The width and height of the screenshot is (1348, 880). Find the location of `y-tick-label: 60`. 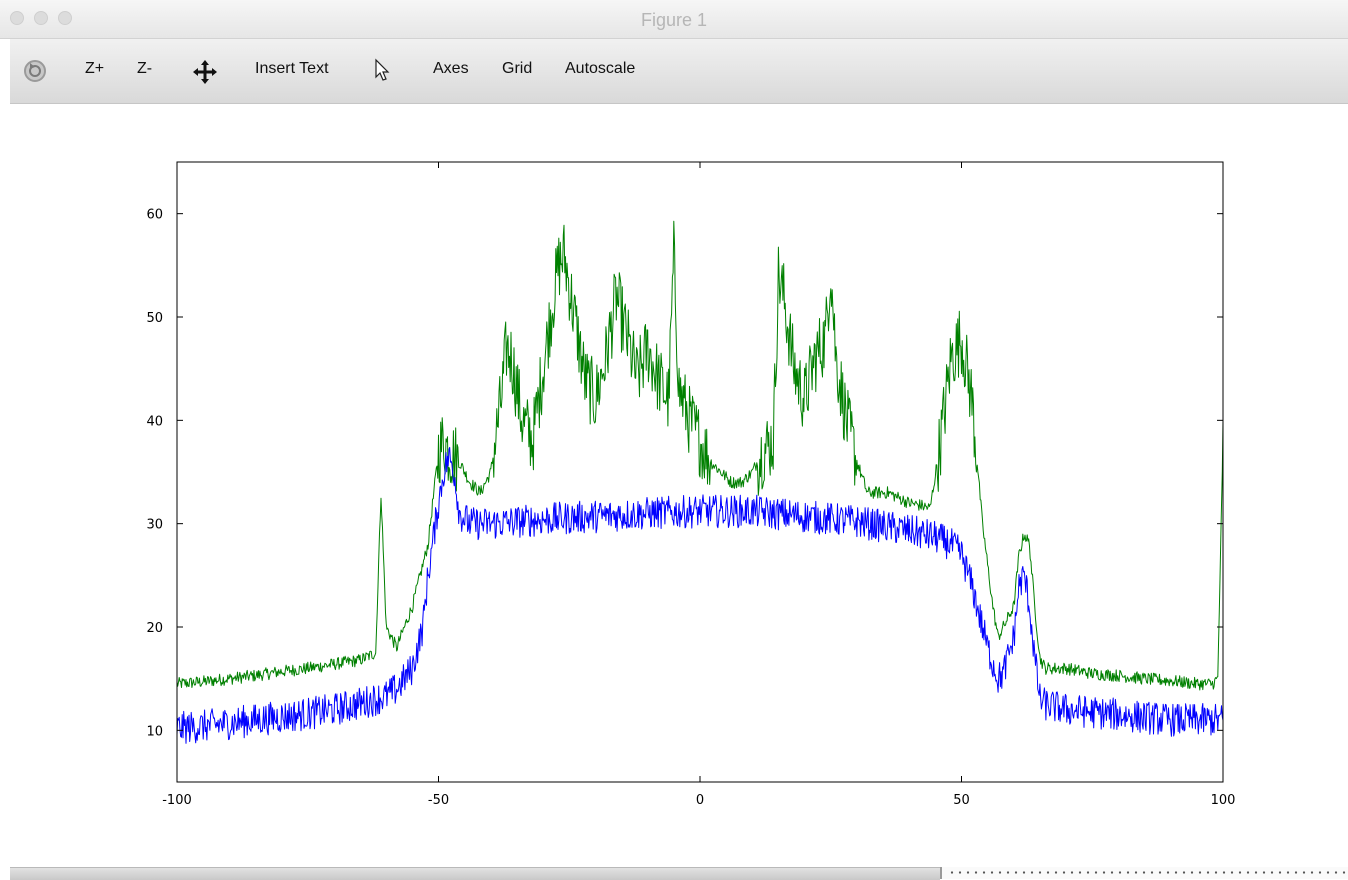

y-tick-label: 60 is located at coordinates (154, 215).